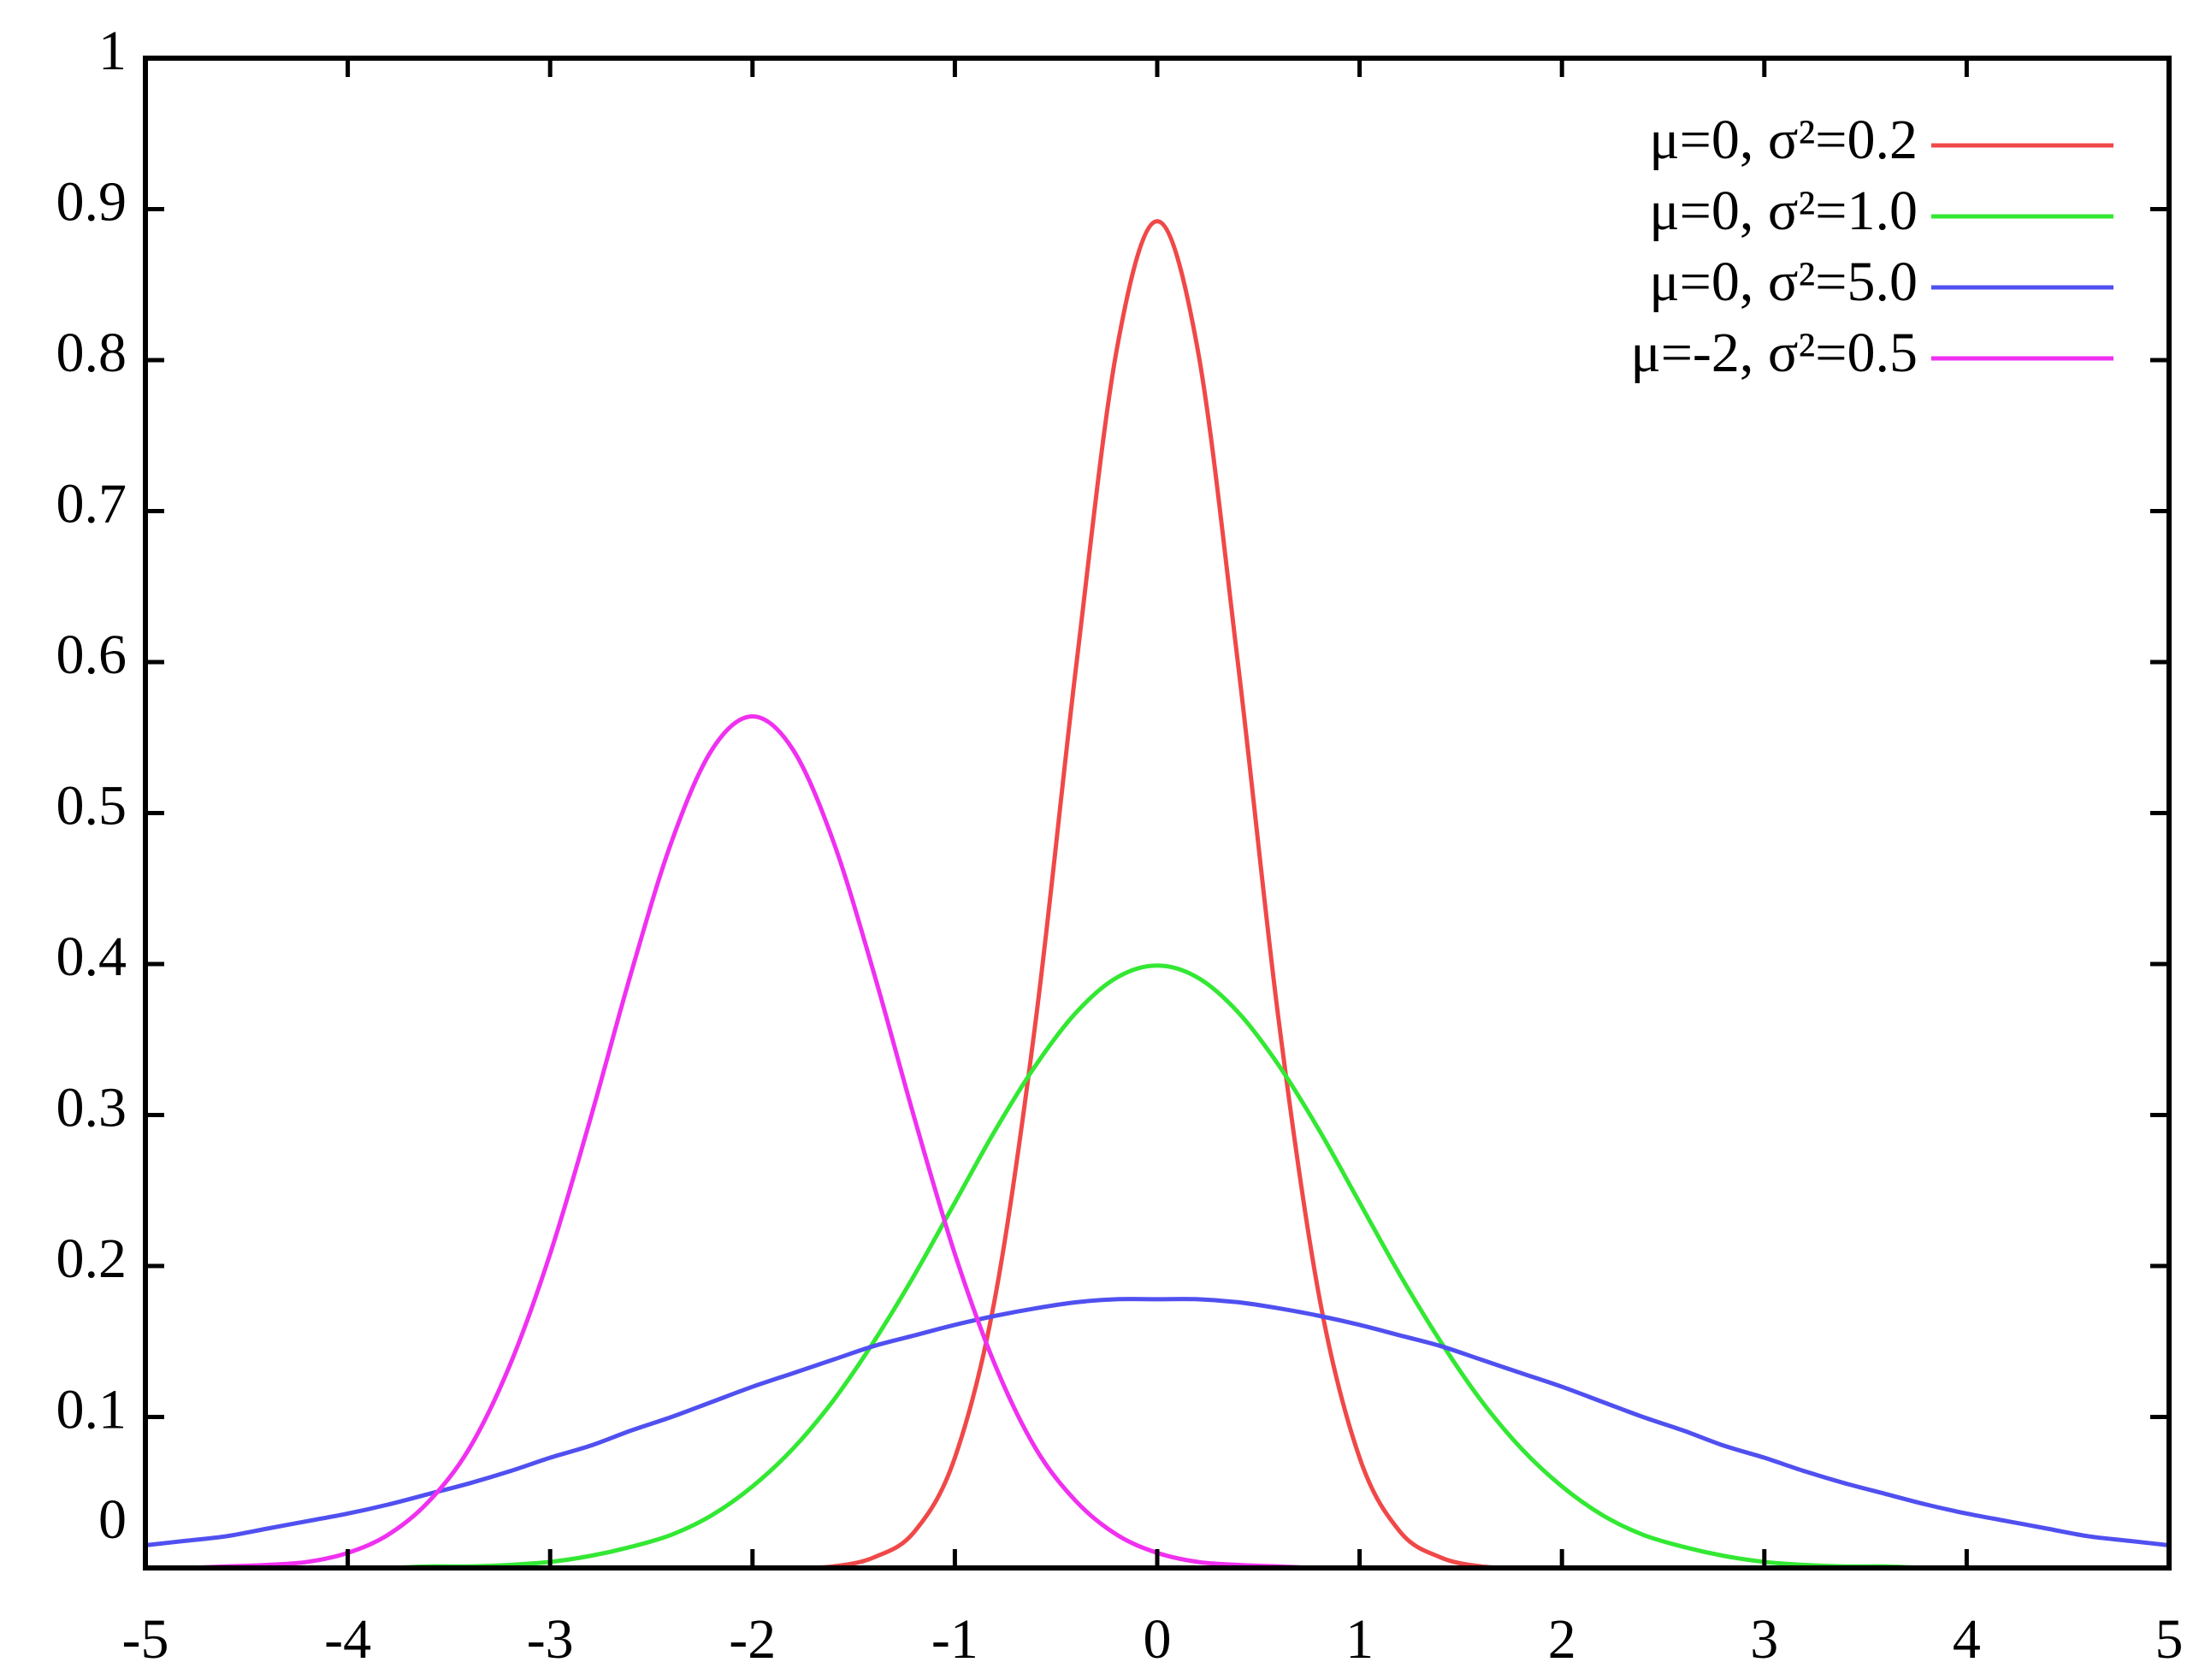 The image size is (2193, 1680). Describe the element at coordinates (91, 353) in the screenshot. I see `y-tick-label: 0.8` at that location.